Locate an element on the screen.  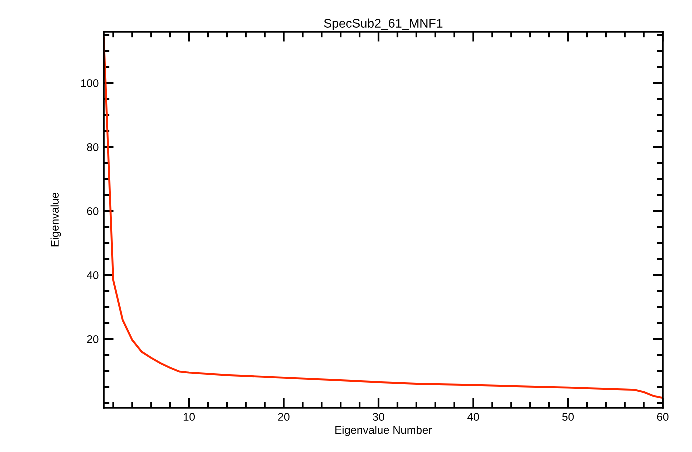
y-tick-label: 80 is located at coordinates (93, 147).